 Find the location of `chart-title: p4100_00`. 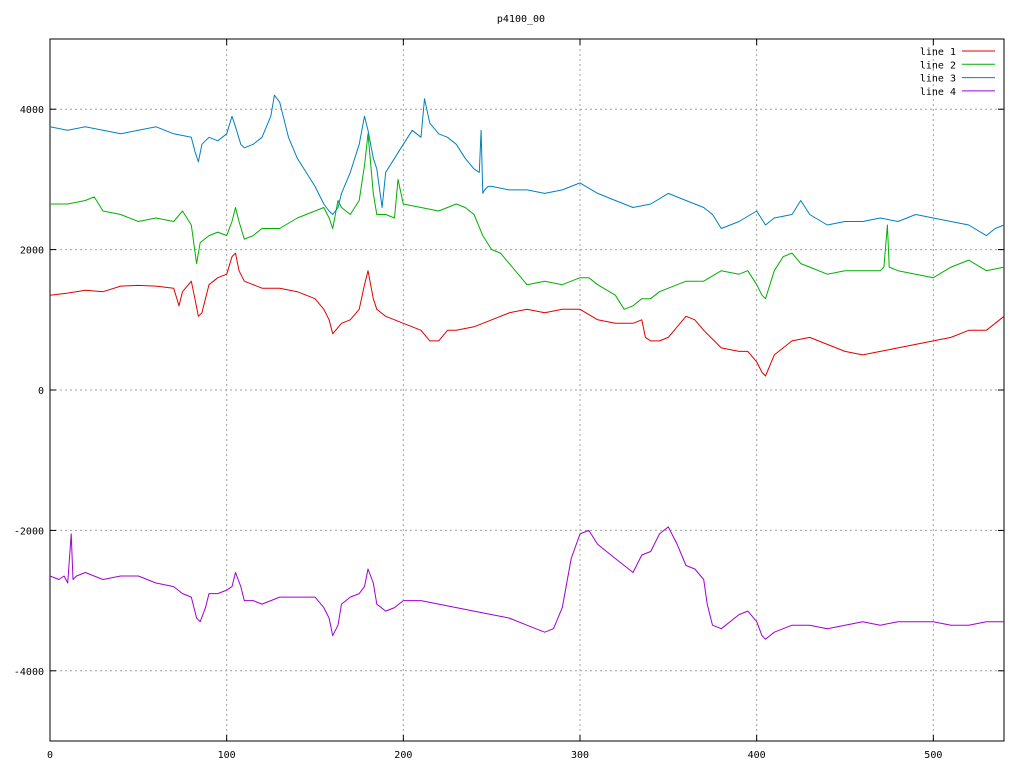

chart-title: p4100_00 is located at coordinates (521, 19).